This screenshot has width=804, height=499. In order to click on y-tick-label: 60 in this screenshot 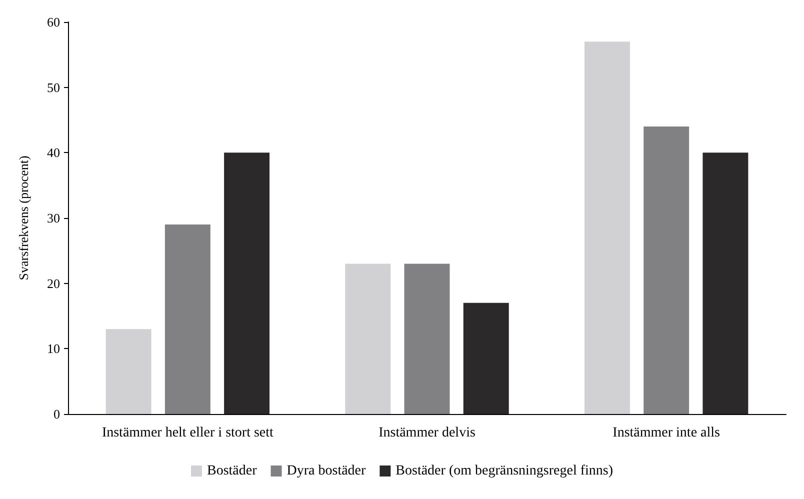, I will do `click(53, 22)`.